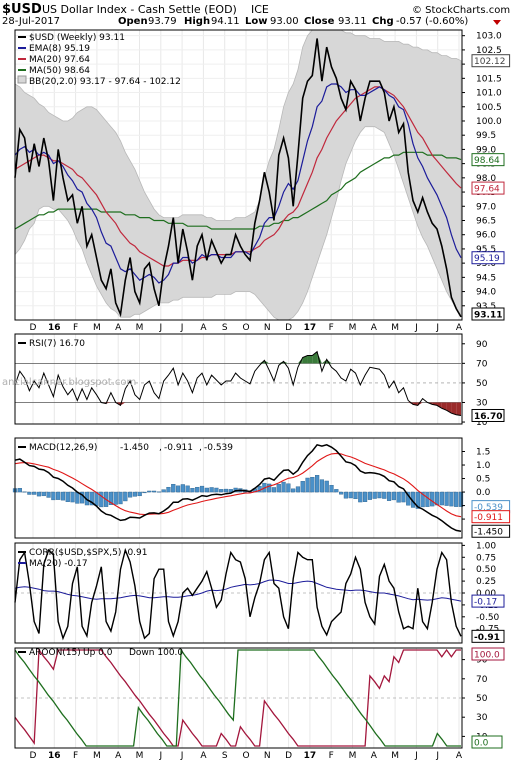 The width and height of the screenshot is (520, 763). What do you see at coordinates (238, 594) in the screenshot?
I see `corr-line` at bounding box center [238, 594].